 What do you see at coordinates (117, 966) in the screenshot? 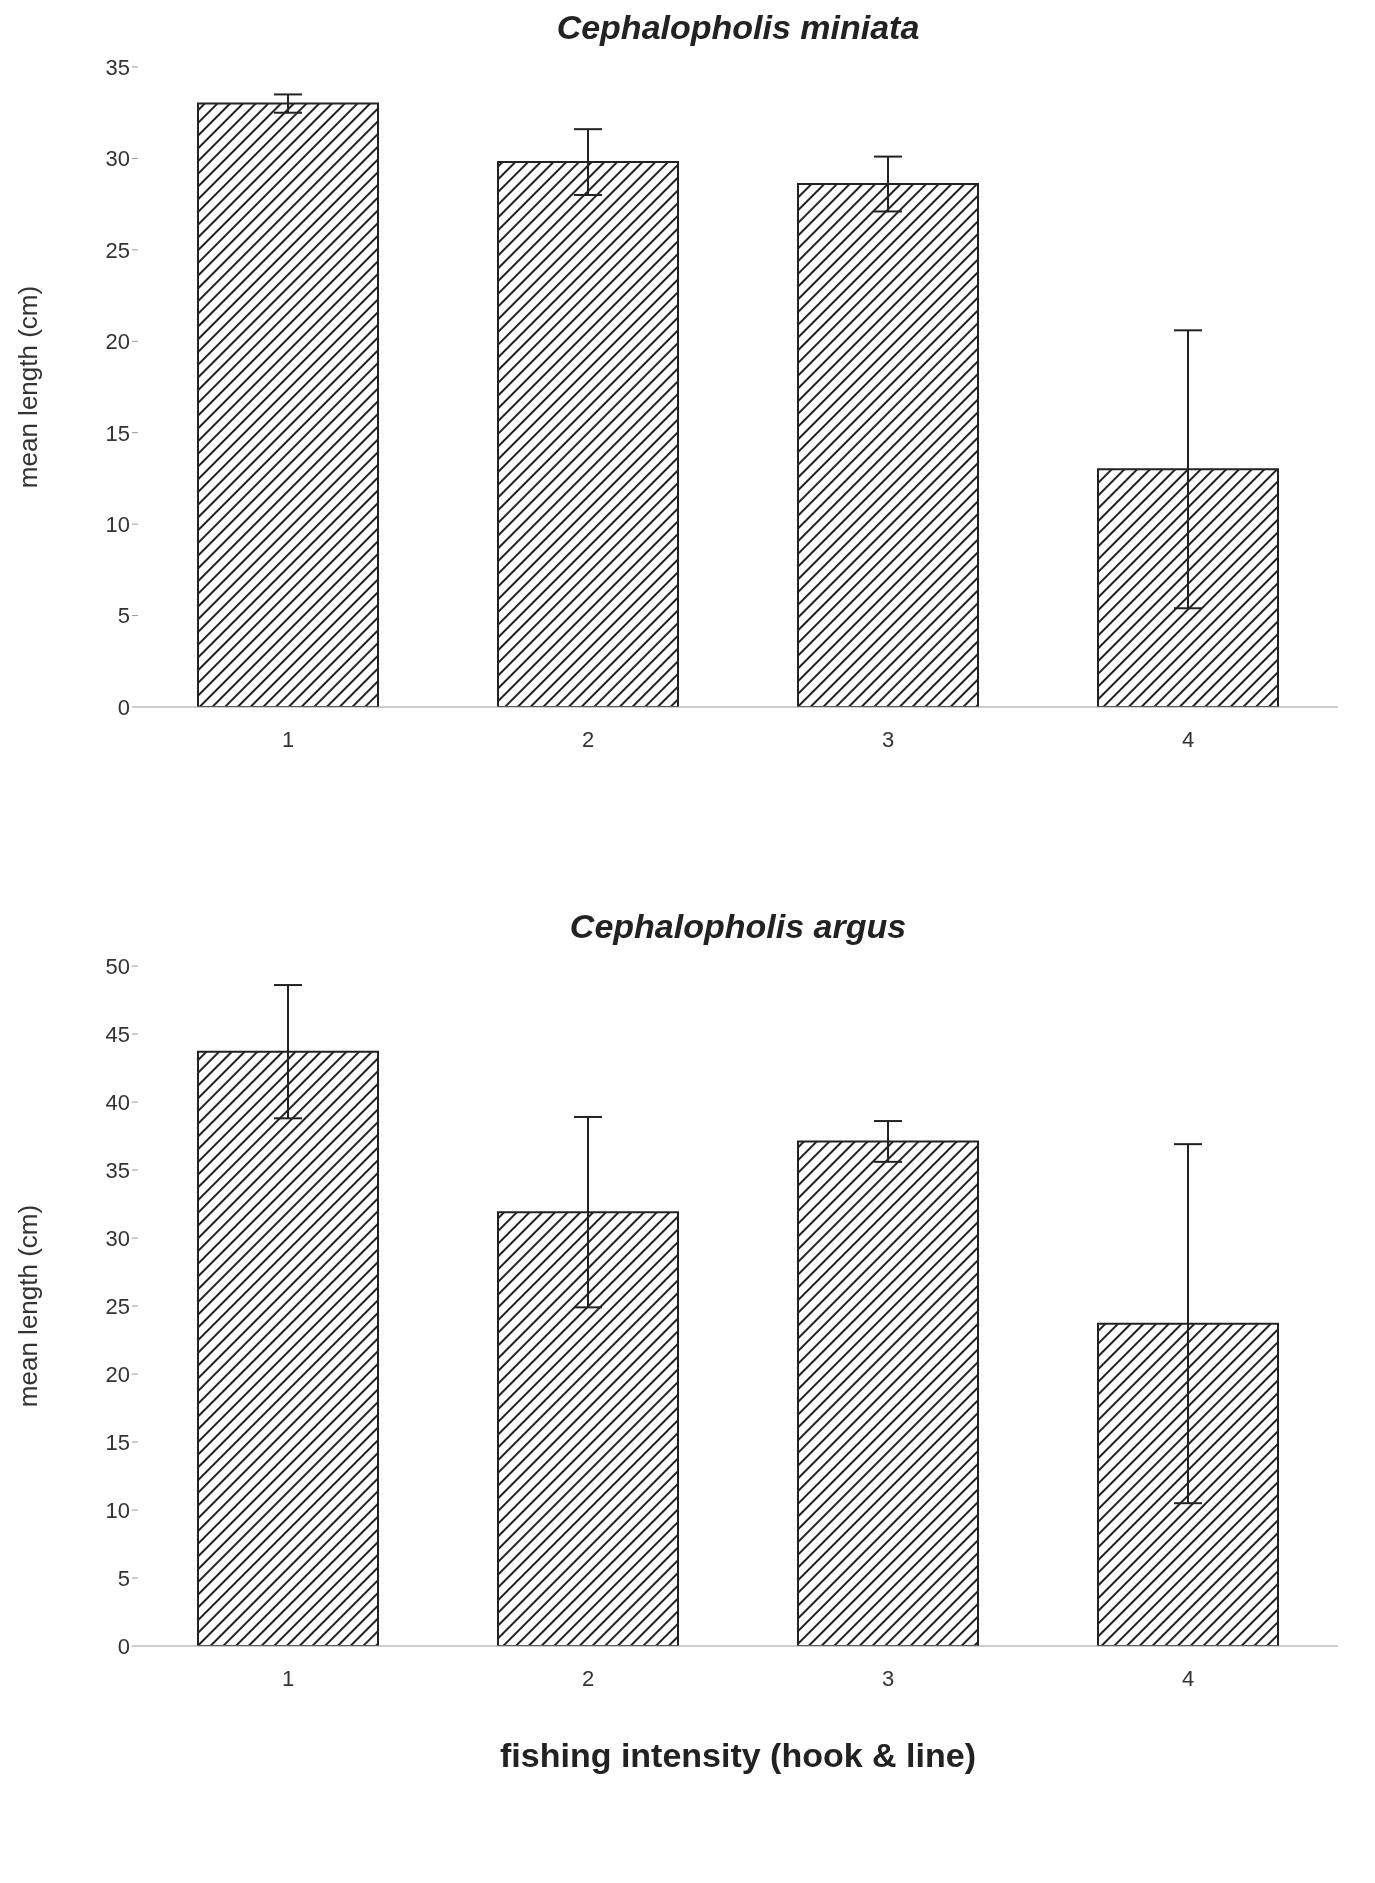
I see `y-tick-label: 50` at bounding box center [117, 966].